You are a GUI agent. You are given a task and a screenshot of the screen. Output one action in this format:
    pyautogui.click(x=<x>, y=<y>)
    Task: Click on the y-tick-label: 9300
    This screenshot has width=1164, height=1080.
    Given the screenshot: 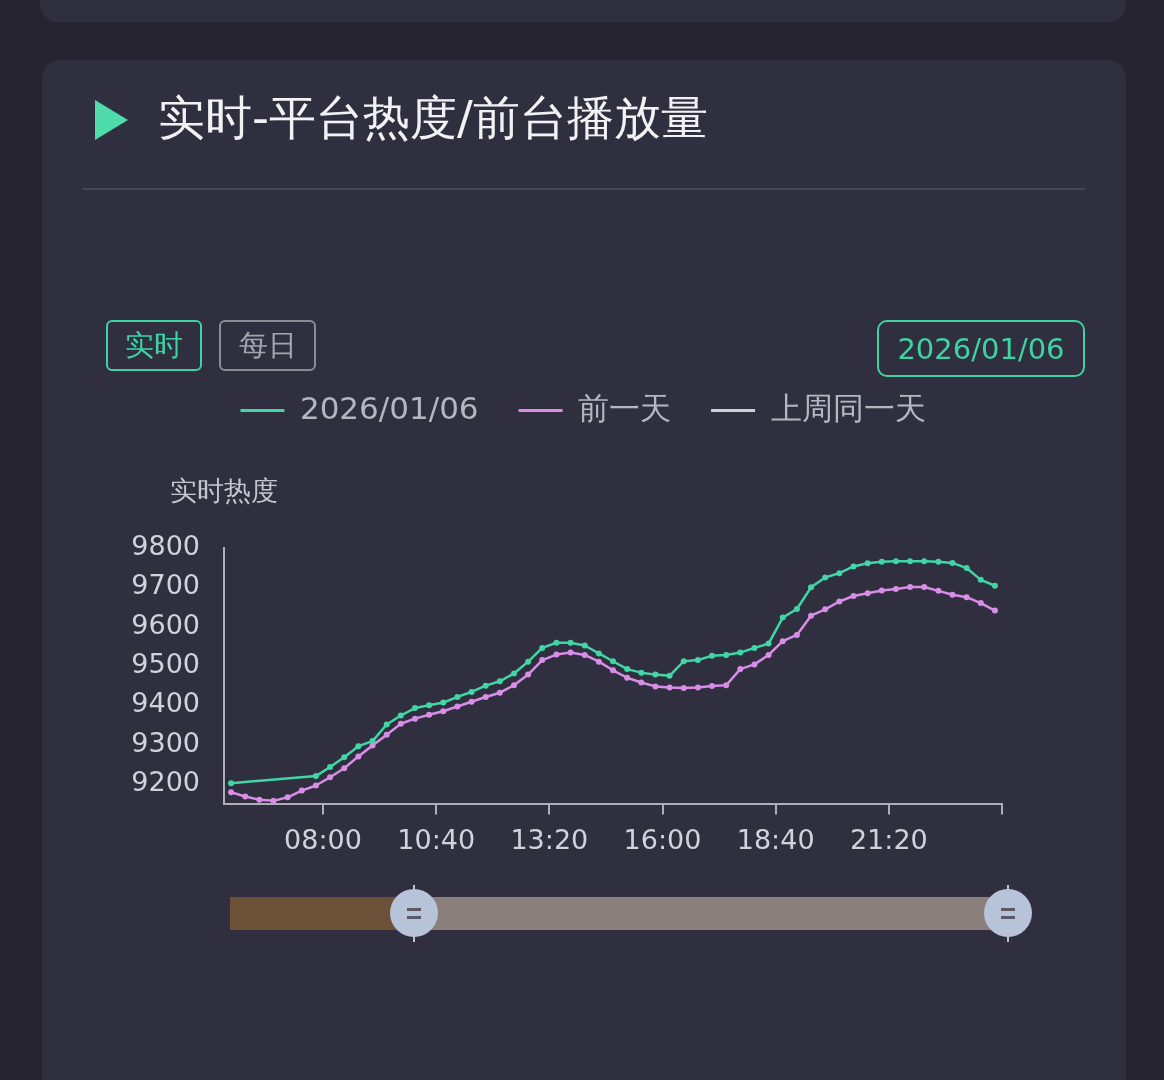 What is the action you would take?
    pyautogui.click(x=165, y=742)
    